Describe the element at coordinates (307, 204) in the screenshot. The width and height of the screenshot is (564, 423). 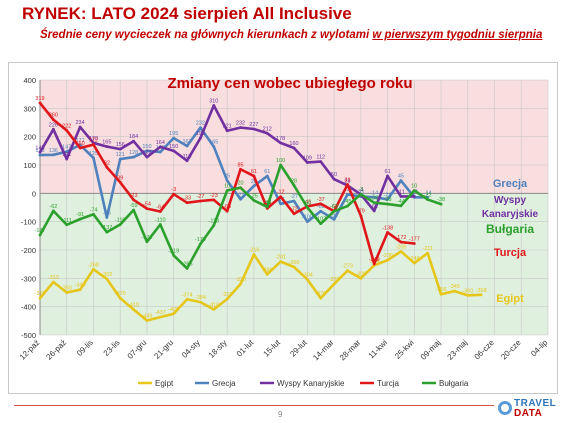
I see `data-label: -50` at that location.